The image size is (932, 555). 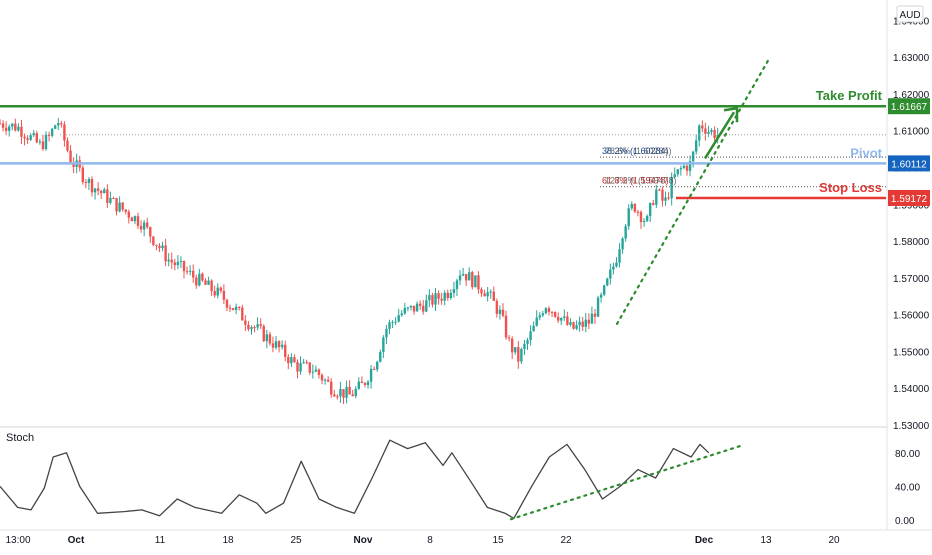 I want to click on time-axis: 13:00 Oct 11 18 25 Nov 8 15 22 Dec 13 20, so click(x=422, y=540).